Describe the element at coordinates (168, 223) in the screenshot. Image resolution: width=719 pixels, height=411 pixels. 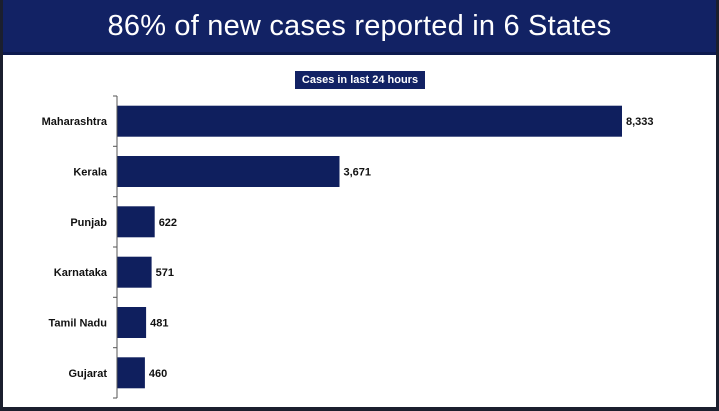
I see `value-label: 622` at that location.